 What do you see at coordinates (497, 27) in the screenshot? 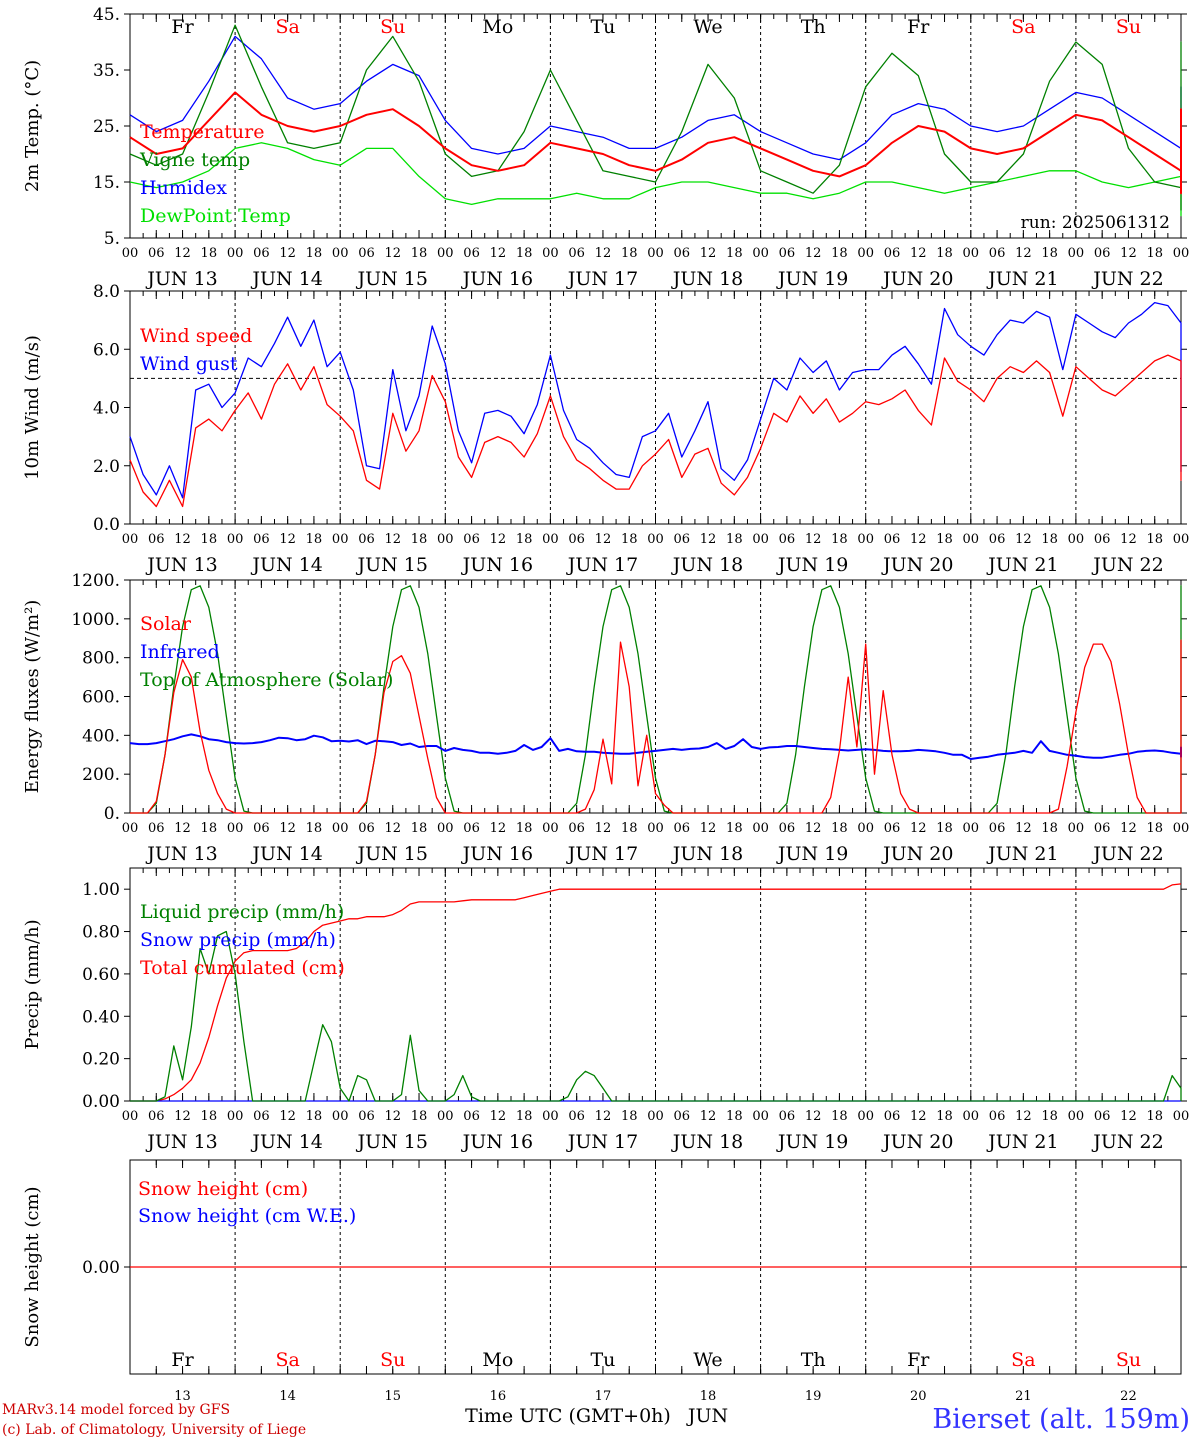
I see `weekday-label: Mo` at bounding box center [497, 27].